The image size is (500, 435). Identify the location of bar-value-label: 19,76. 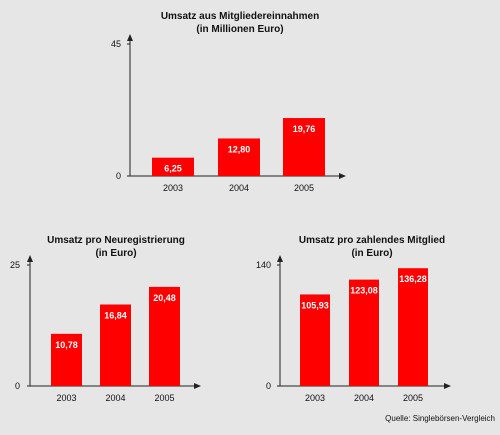
(304, 129).